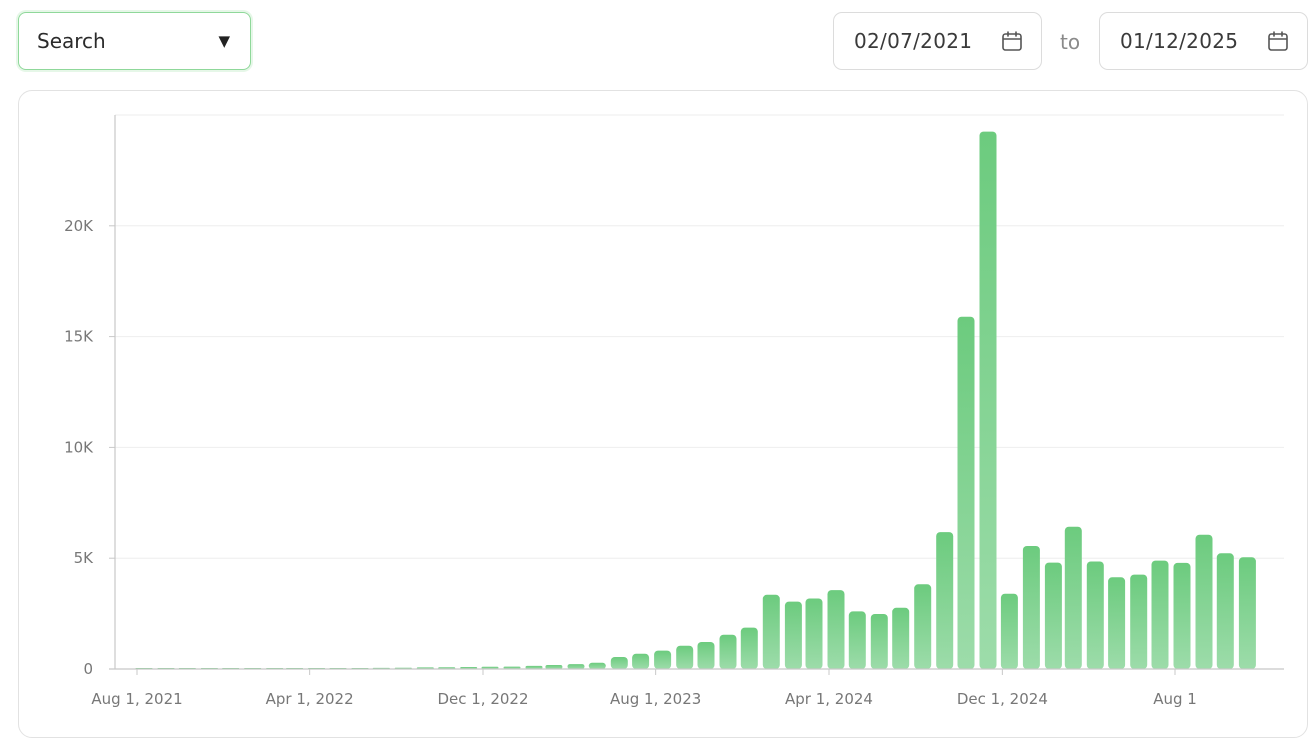  Describe the element at coordinates (134, 41) in the screenshot. I see `metric-select: Search ▼` at that location.